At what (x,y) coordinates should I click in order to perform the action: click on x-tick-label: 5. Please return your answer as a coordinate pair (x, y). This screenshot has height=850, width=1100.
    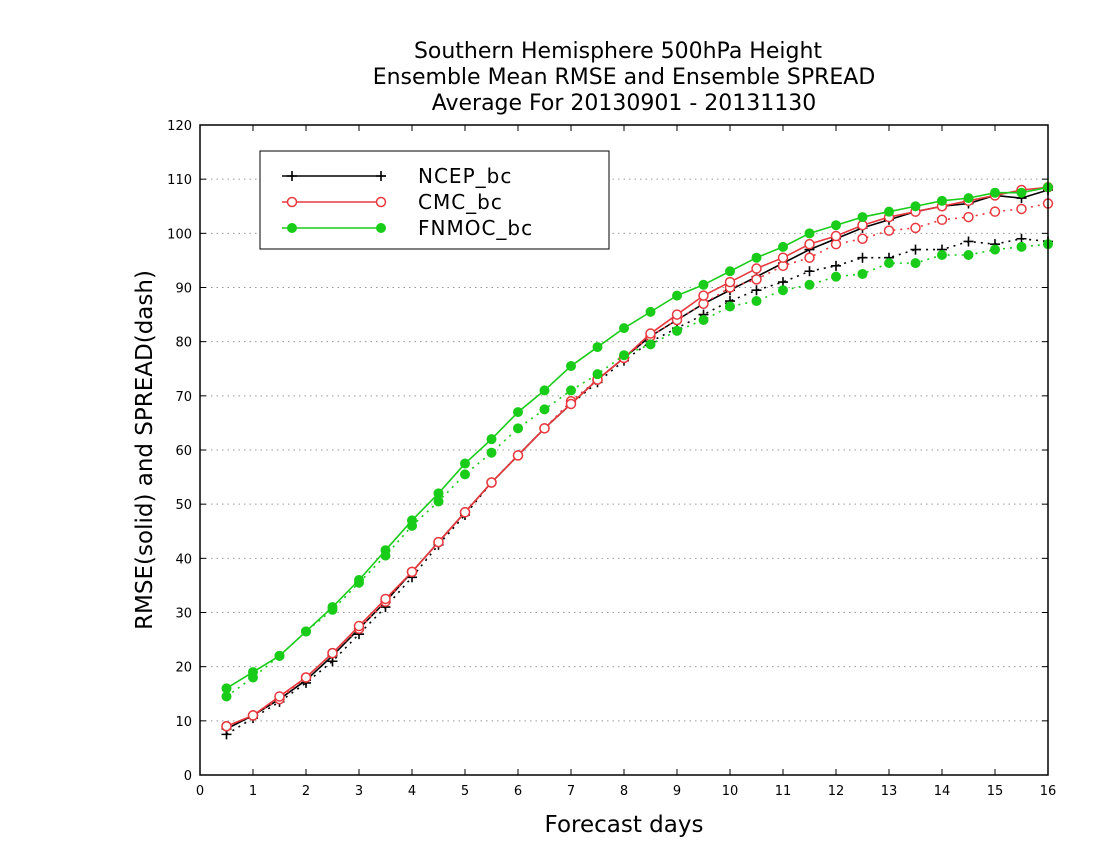
    Looking at the image, I should click on (465, 791).